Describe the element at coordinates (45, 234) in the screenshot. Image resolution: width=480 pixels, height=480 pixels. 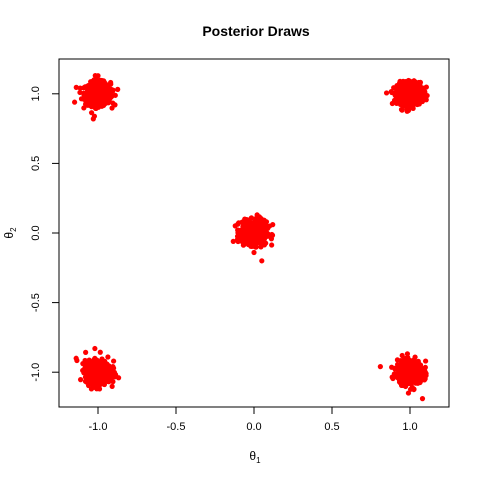
I see `y-axis: -1.0 -0.5 0.0 0.5 1.0` at that location.